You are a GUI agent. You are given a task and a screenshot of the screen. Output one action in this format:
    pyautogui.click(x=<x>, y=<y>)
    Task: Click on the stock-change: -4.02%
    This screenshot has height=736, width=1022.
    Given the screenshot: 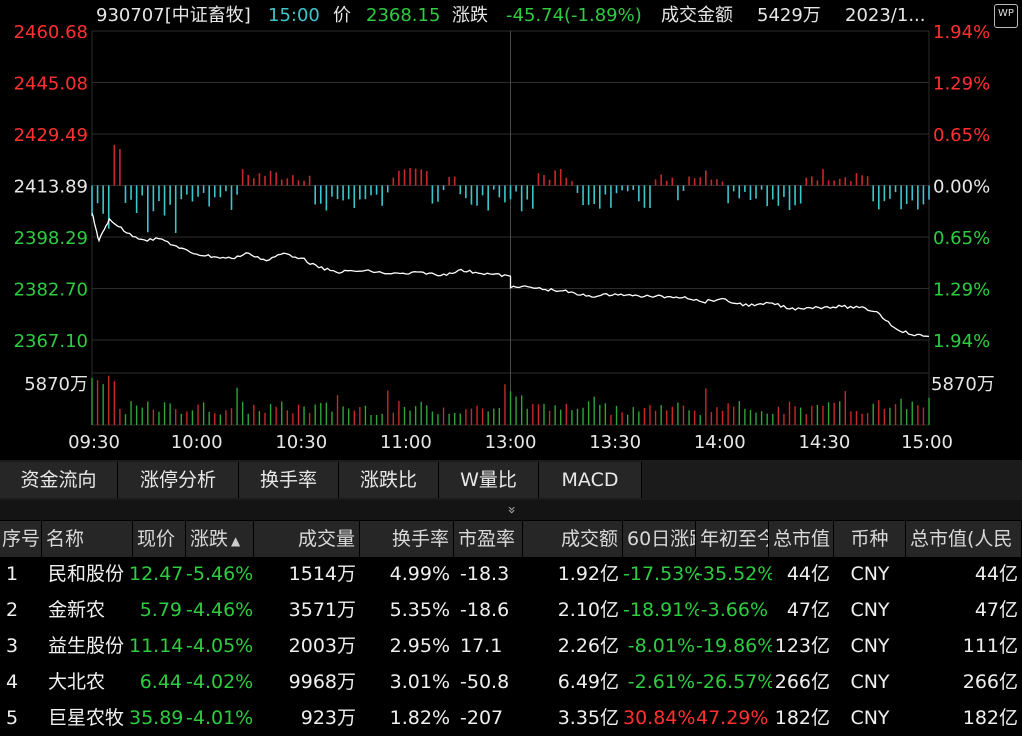 What is the action you would take?
    pyautogui.click(x=220, y=682)
    